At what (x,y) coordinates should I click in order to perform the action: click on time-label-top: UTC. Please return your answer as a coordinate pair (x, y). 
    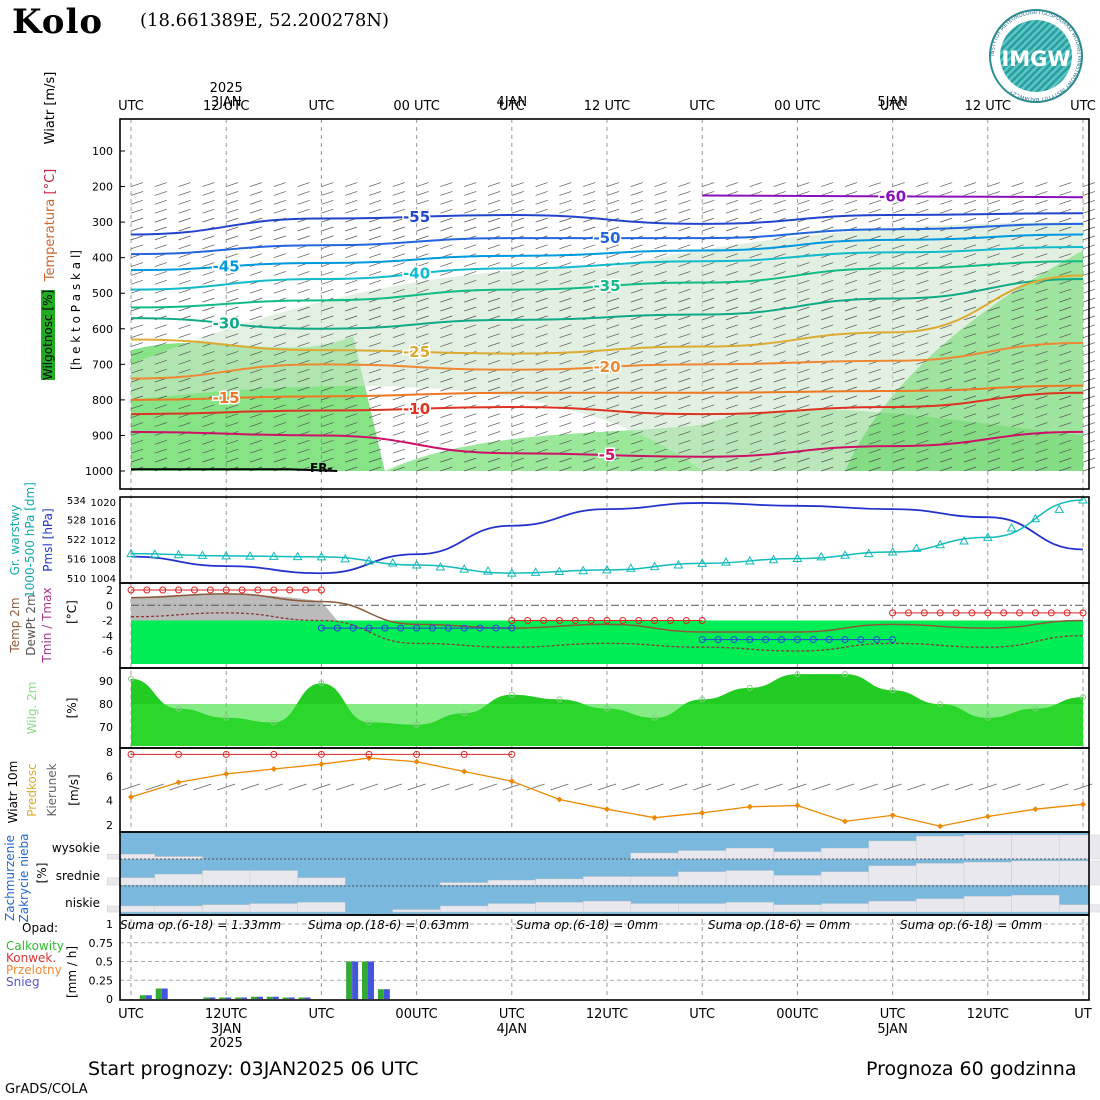
    Looking at the image, I should click on (893, 106).